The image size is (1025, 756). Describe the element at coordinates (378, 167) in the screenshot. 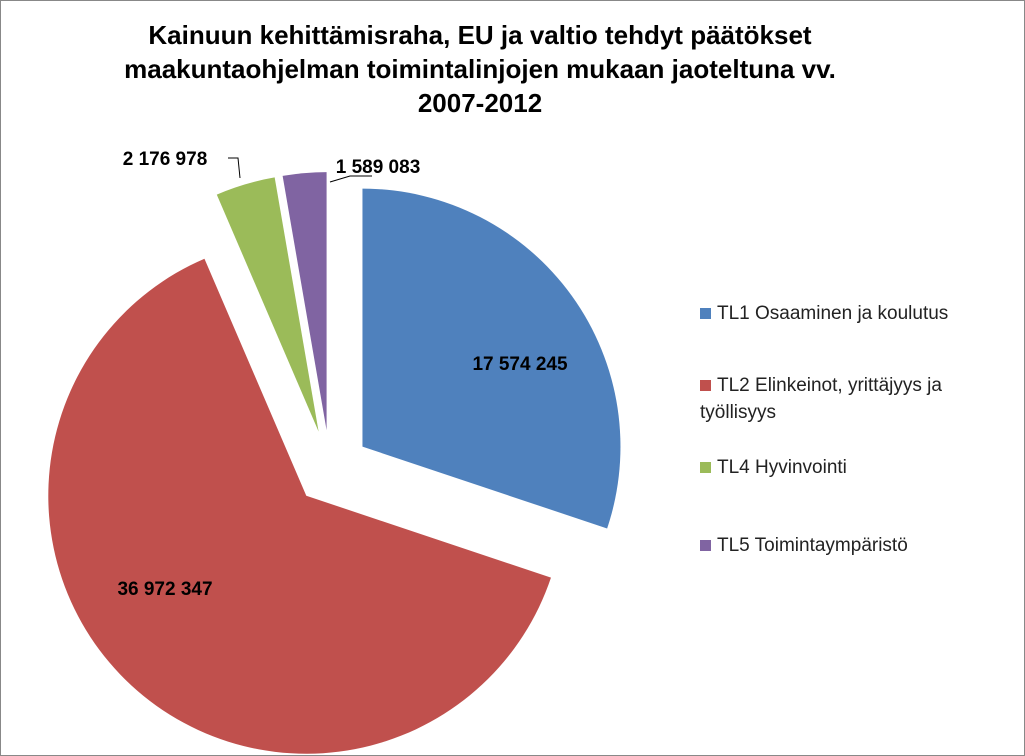

I see `data-label: 1 589 083` at that location.